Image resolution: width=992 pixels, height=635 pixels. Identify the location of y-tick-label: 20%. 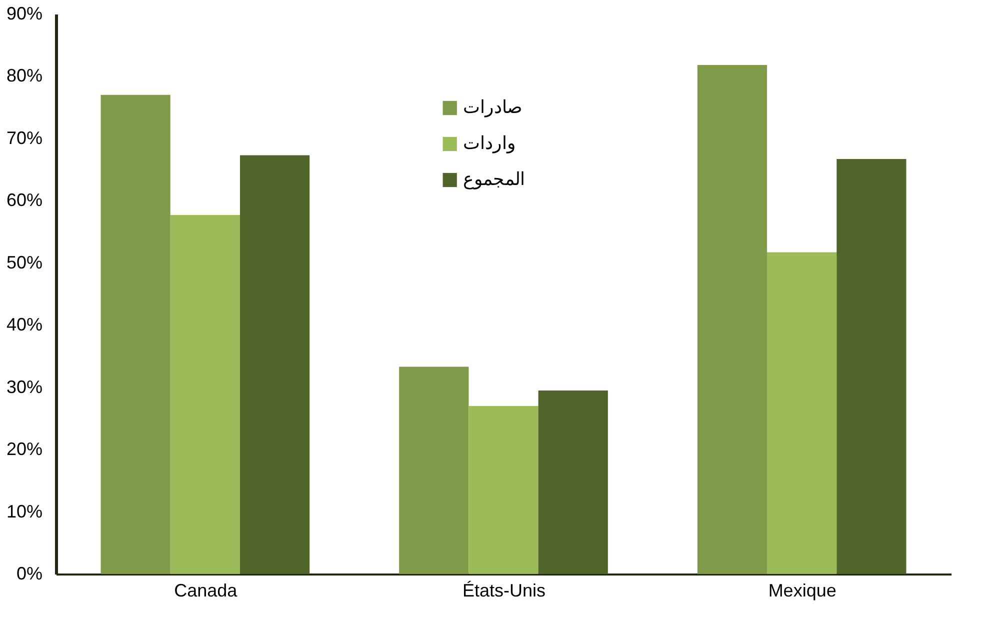
(24, 449).